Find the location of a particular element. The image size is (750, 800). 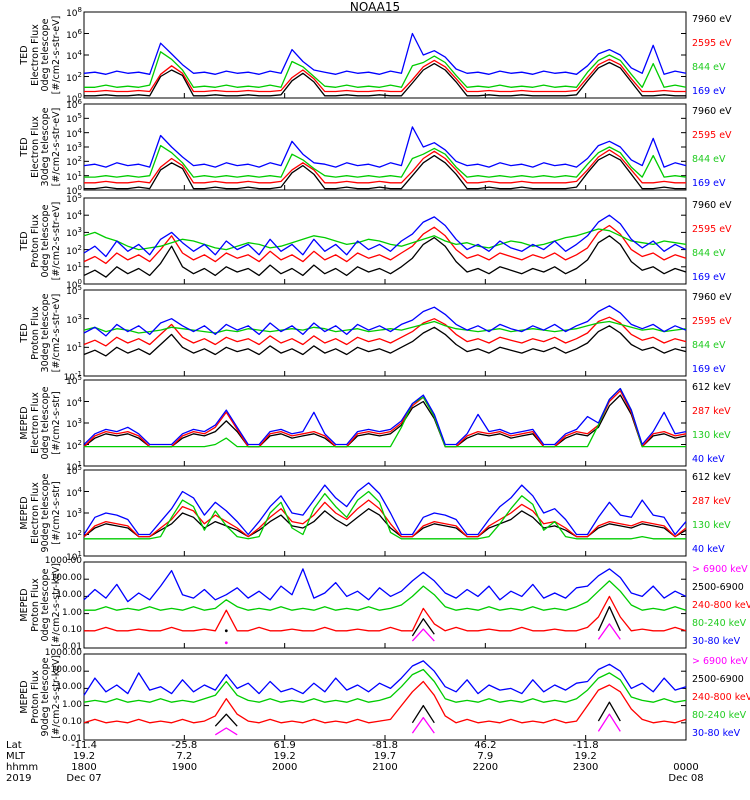

x-tick-label-mlt: 7.2 is located at coordinates (184, 756).